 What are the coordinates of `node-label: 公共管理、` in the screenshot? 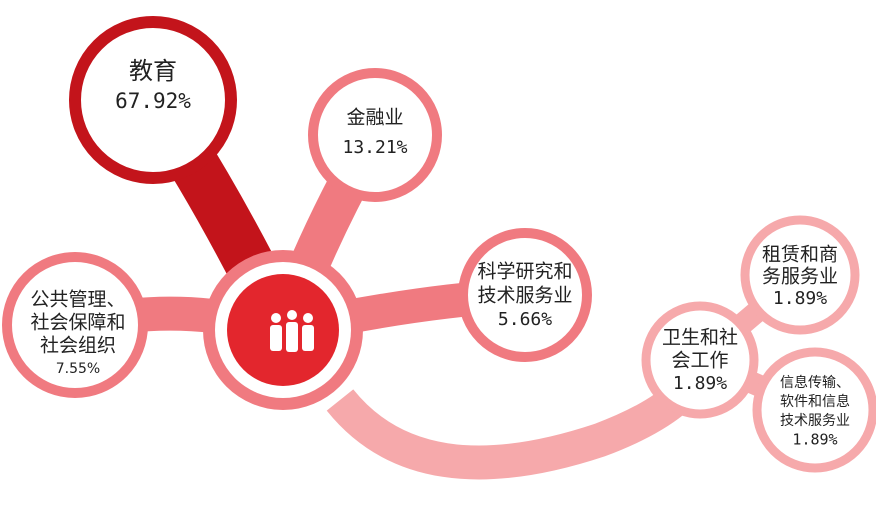 It's located at (77, 300).